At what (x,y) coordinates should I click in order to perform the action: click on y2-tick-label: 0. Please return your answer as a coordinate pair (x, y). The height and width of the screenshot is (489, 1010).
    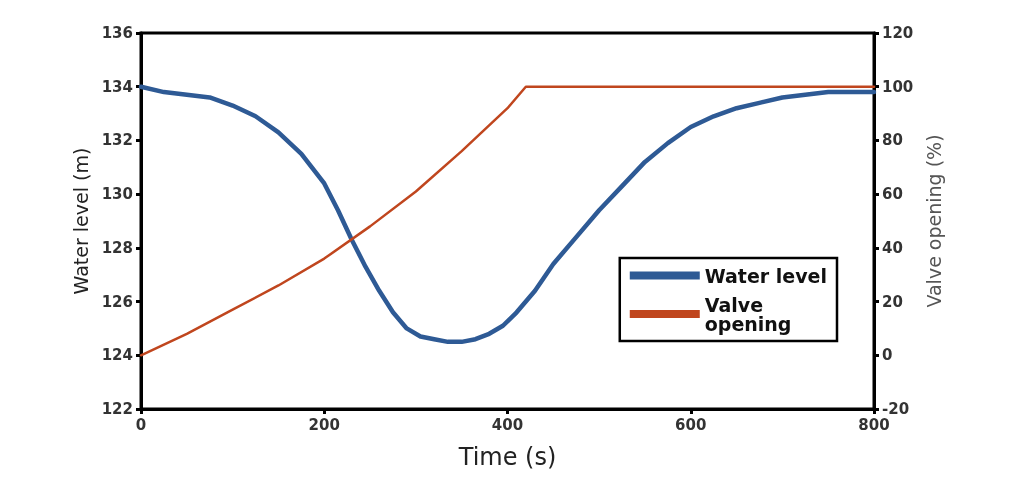
    Looking at the image, I should click on (887, 355).